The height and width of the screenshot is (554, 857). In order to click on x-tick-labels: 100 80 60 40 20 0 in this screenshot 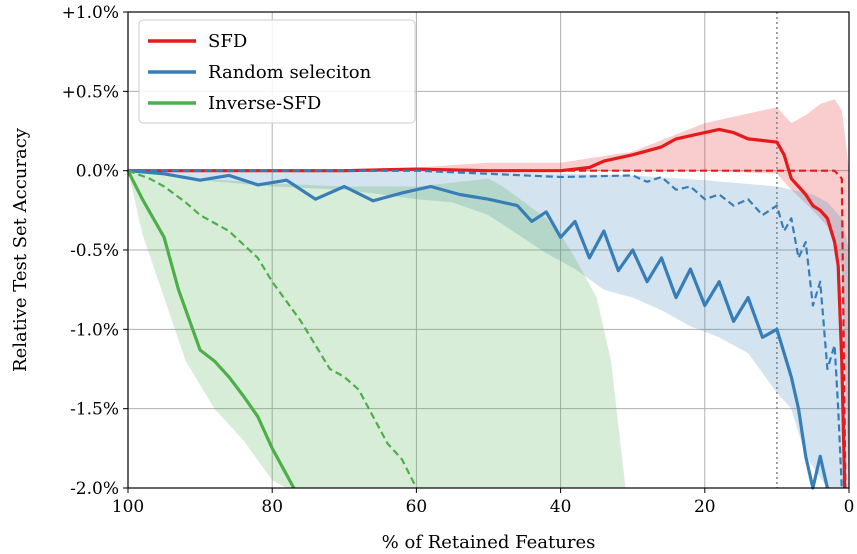, I will do `click(483, 507)`.